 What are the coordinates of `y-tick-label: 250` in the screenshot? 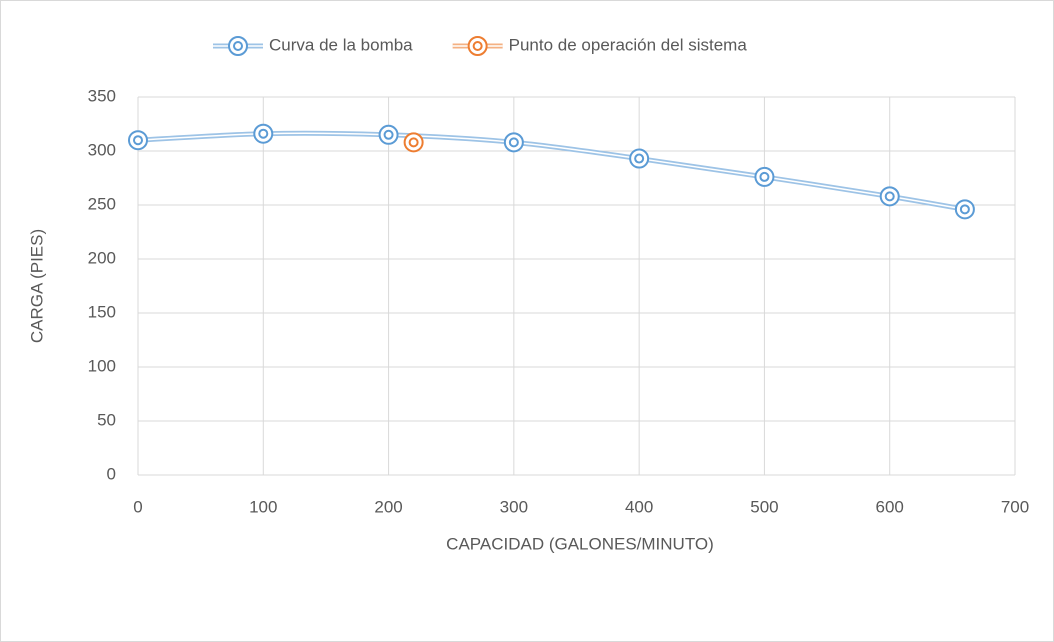 It's located at (102, 203).